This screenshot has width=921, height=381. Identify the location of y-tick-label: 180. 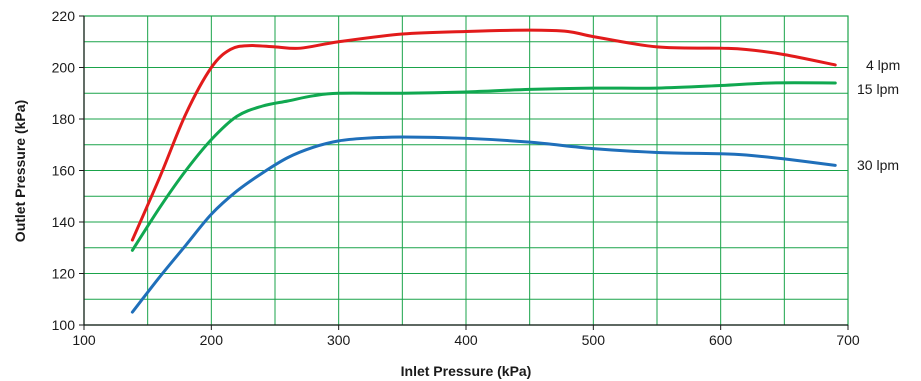
(64, 119).